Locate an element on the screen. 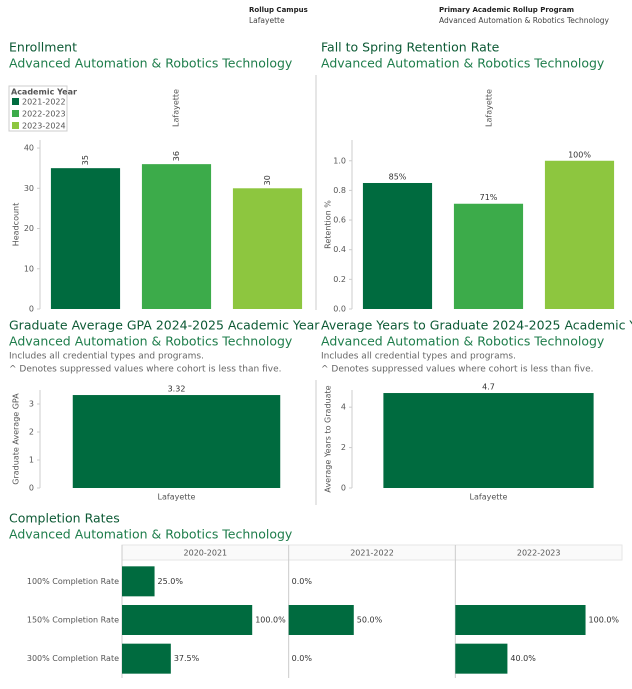  y-axis-label: Graduate Average GPA is located at coordinates (16, 439).